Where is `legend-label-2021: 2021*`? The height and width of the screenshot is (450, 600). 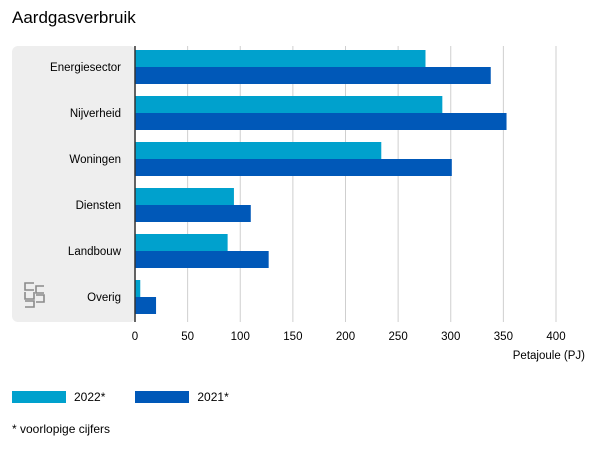 legend-label-2021: 2021* is located at coordinates (213, 397).